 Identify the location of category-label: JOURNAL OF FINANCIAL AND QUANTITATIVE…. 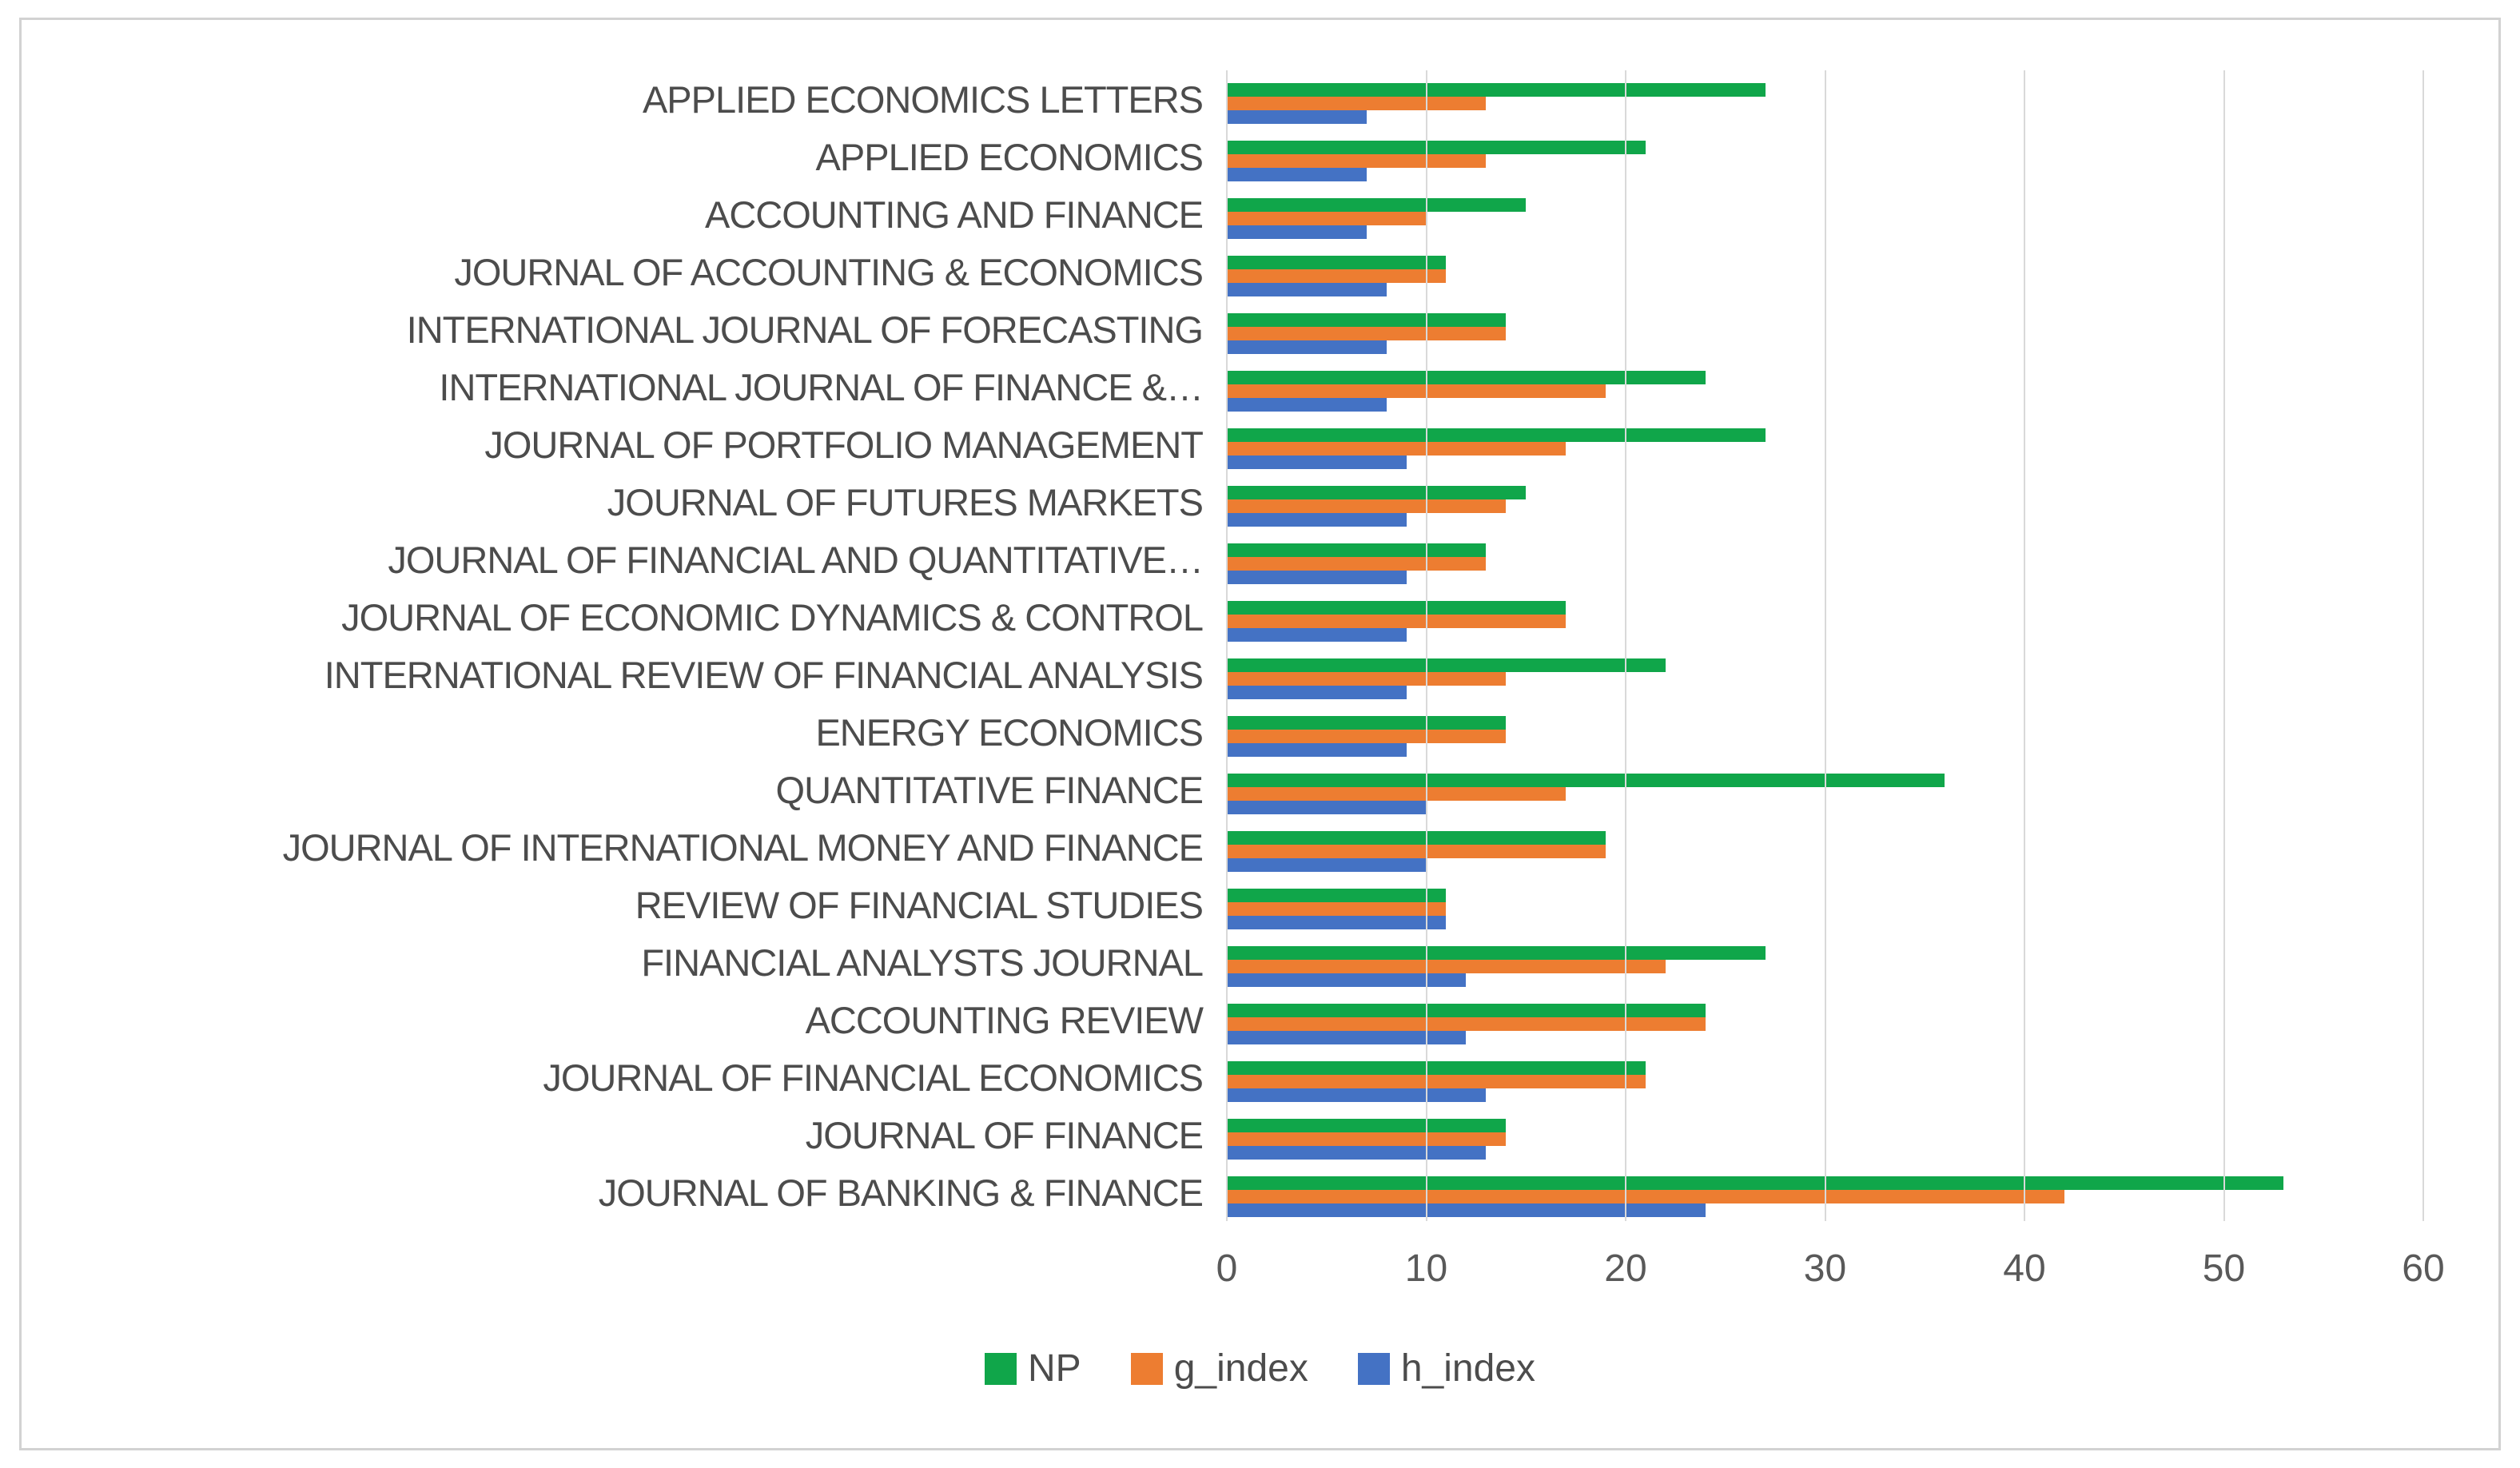
(796, 559).